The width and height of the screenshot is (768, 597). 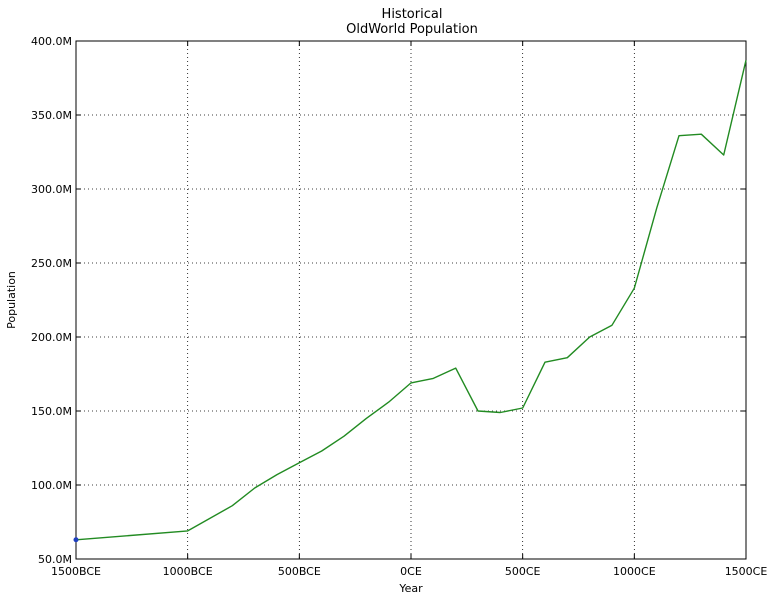 What do you see at coordinates (410, 588) in the screenshot?
I see `x-axis-label: Year` at bounding box center [410, 588].